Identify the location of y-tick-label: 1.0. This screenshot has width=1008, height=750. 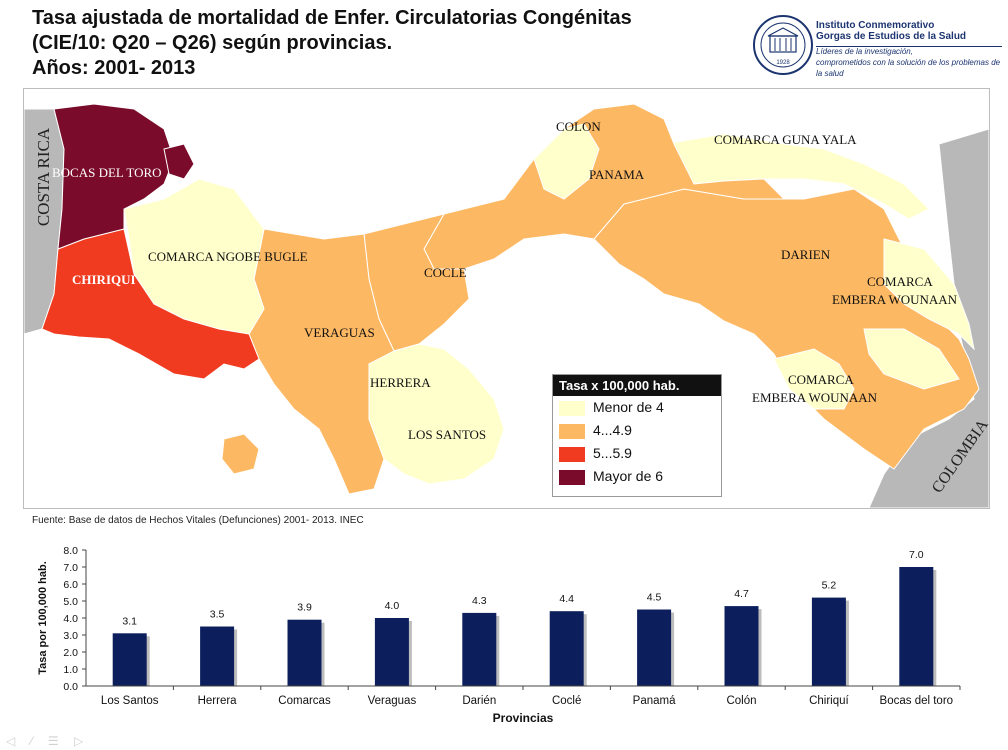
(70, 670).